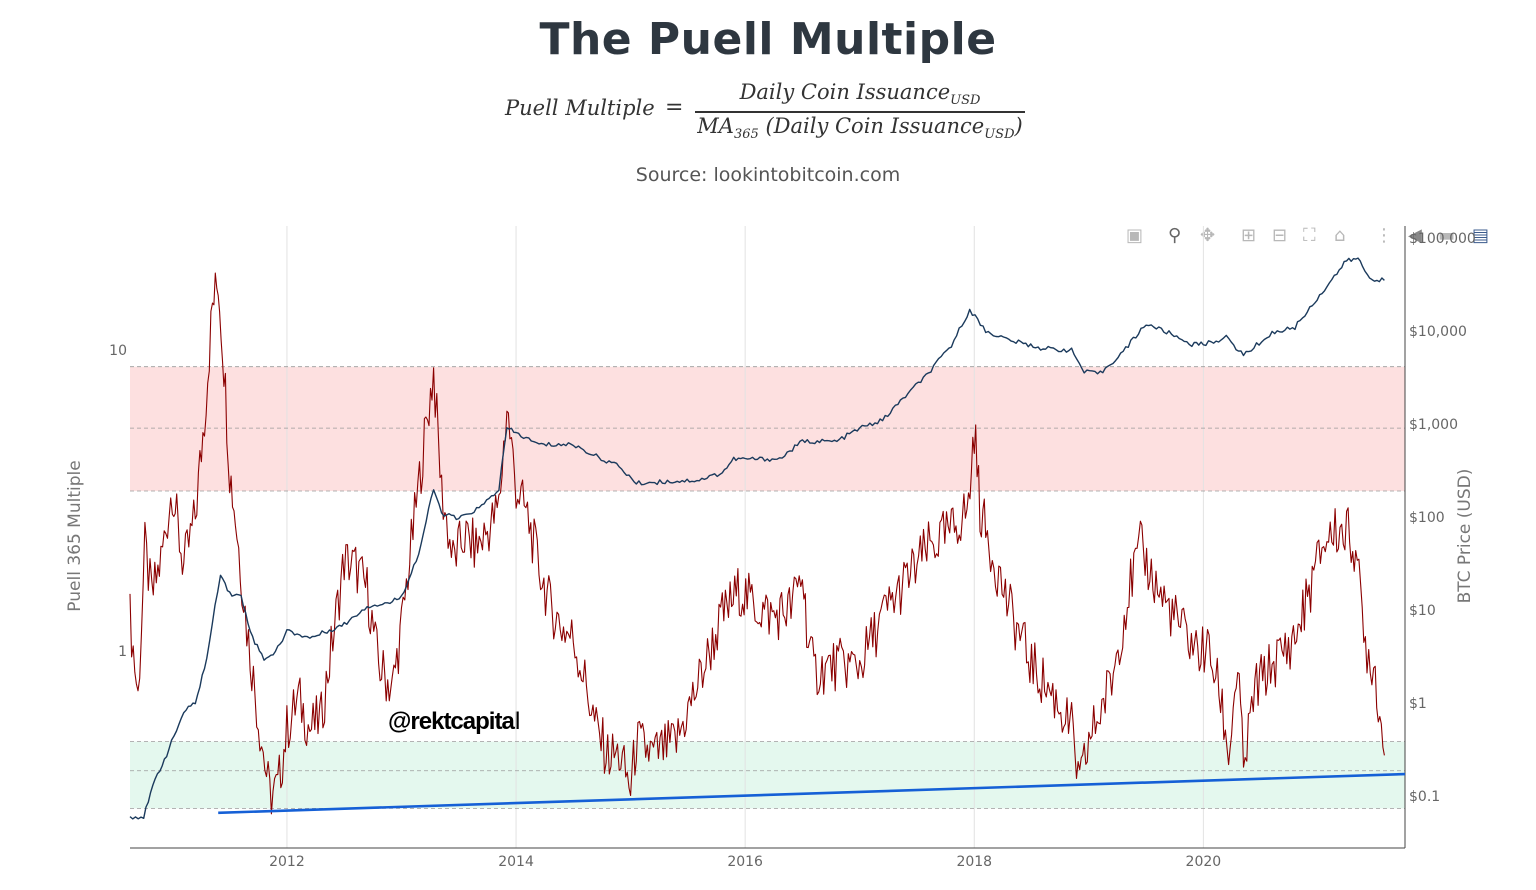 Image resolution: width=1536 pixels, height=890 pixels. Describe the element at coordinates (1135, 235) in the screenshot. I see `camera-icon: ▣` at that location.